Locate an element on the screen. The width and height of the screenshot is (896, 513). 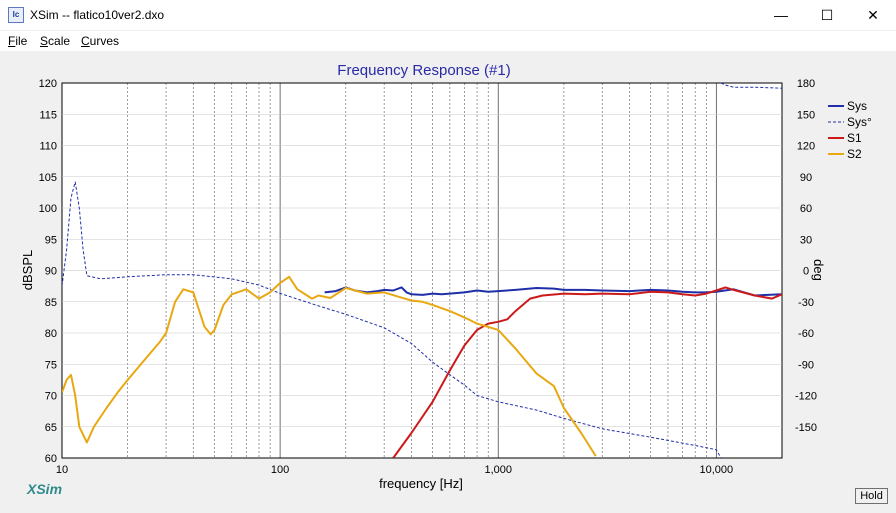
y2-tick-label: -90 is located at coordinates (806, 365).